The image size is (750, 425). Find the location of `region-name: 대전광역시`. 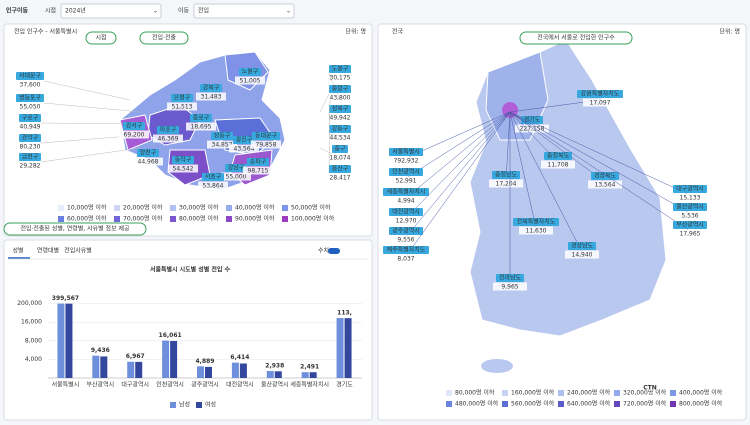

region-name: 대전광역시 is located at coordinates (406, 212).